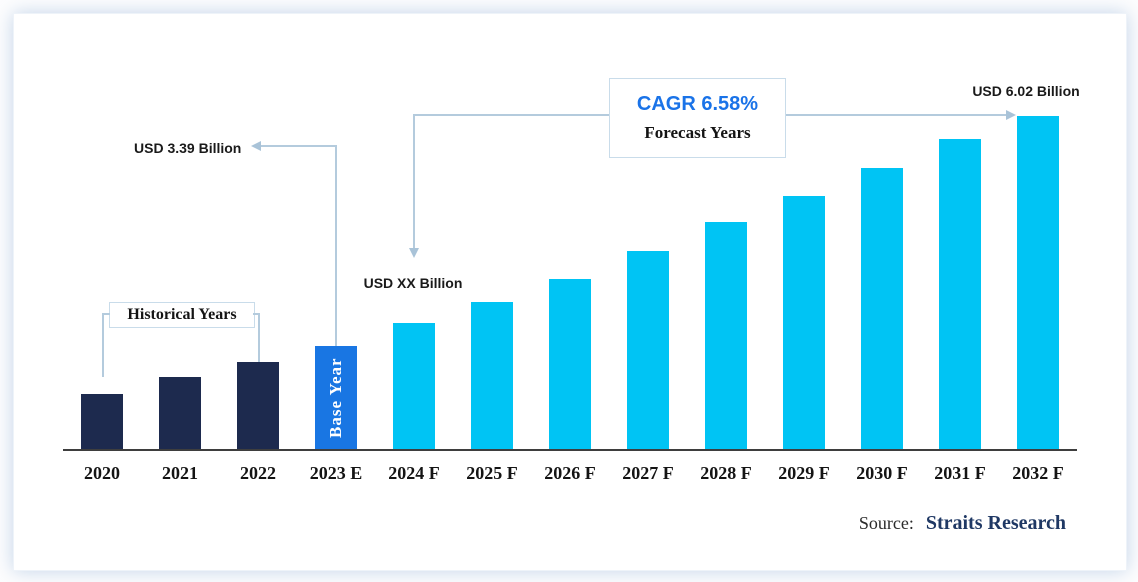  I want to click on value-label-2023: USD 3.39 Billion, so click(188, 148).